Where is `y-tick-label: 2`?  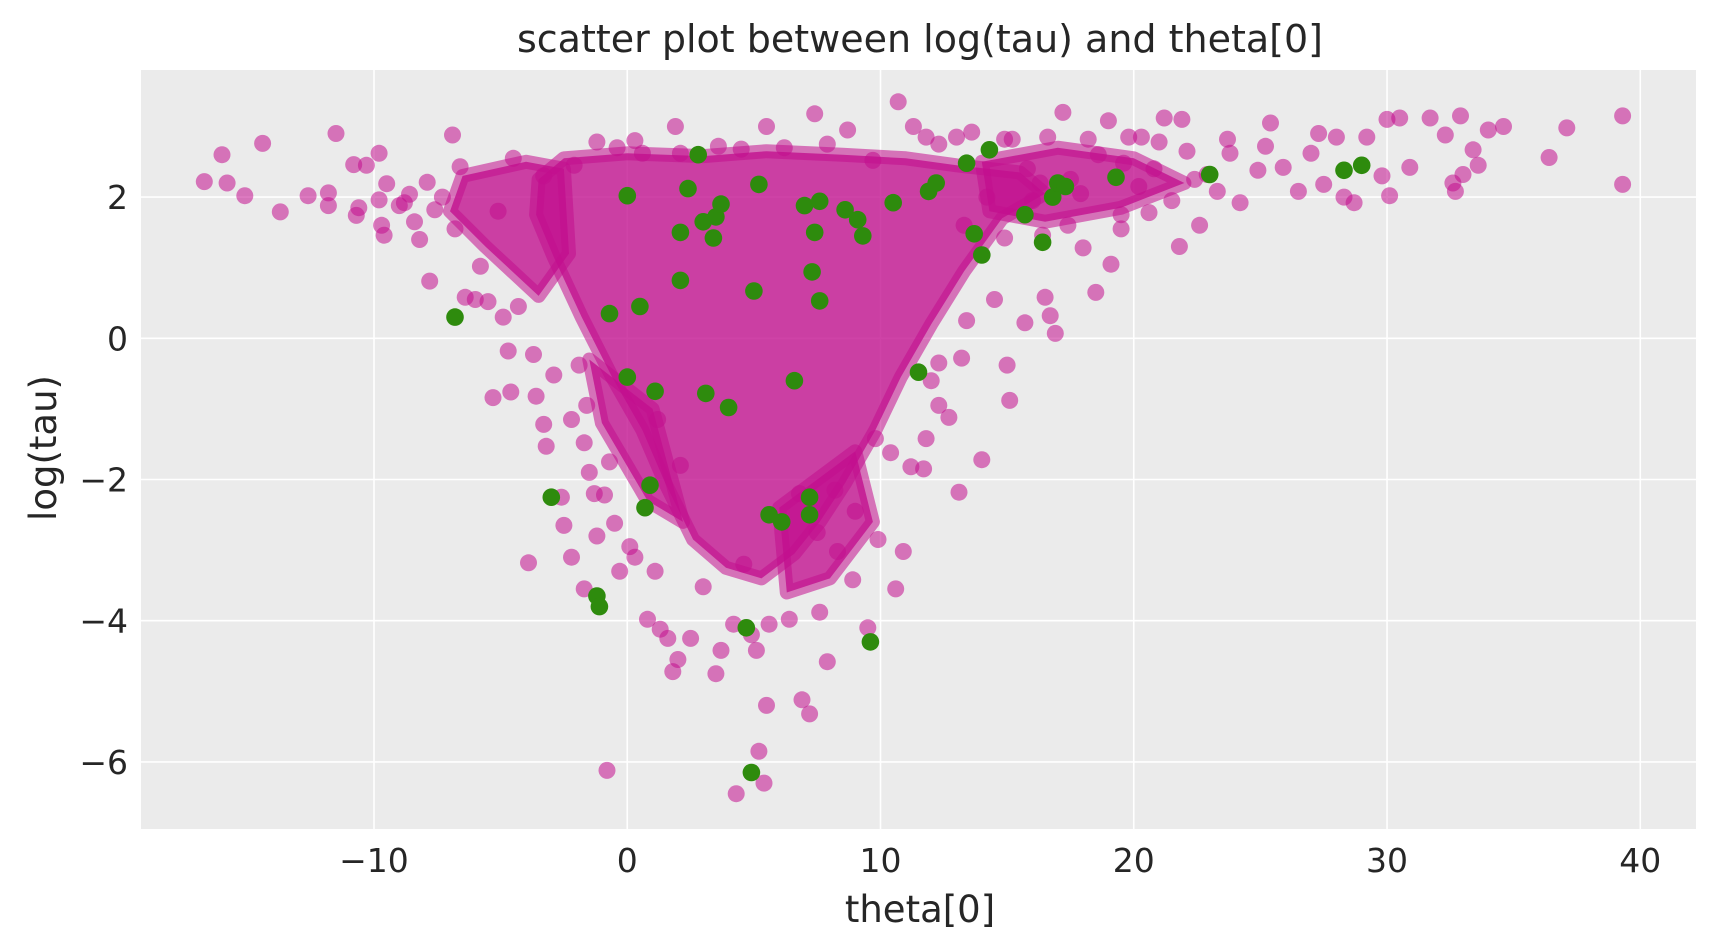 y-tick-label: 2 is located at coordinates (117, 197).